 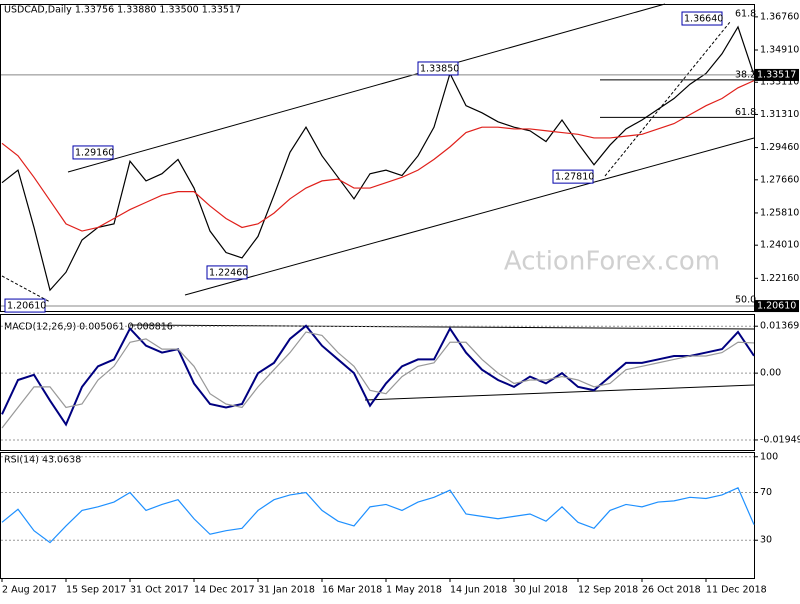 I want to click on y-tick-label: 1.29460, so click(x=779, y=147).